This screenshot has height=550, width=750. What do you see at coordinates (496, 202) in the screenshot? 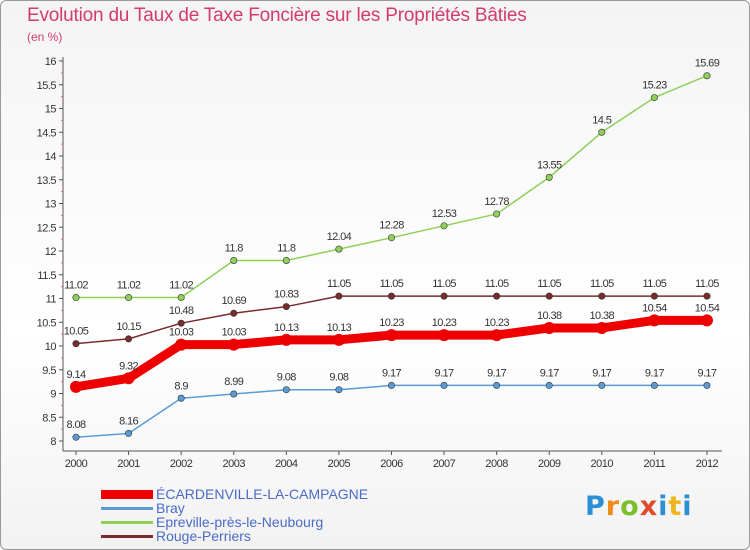
I see `data-label: 12.78` at bounding box center [496, 202].